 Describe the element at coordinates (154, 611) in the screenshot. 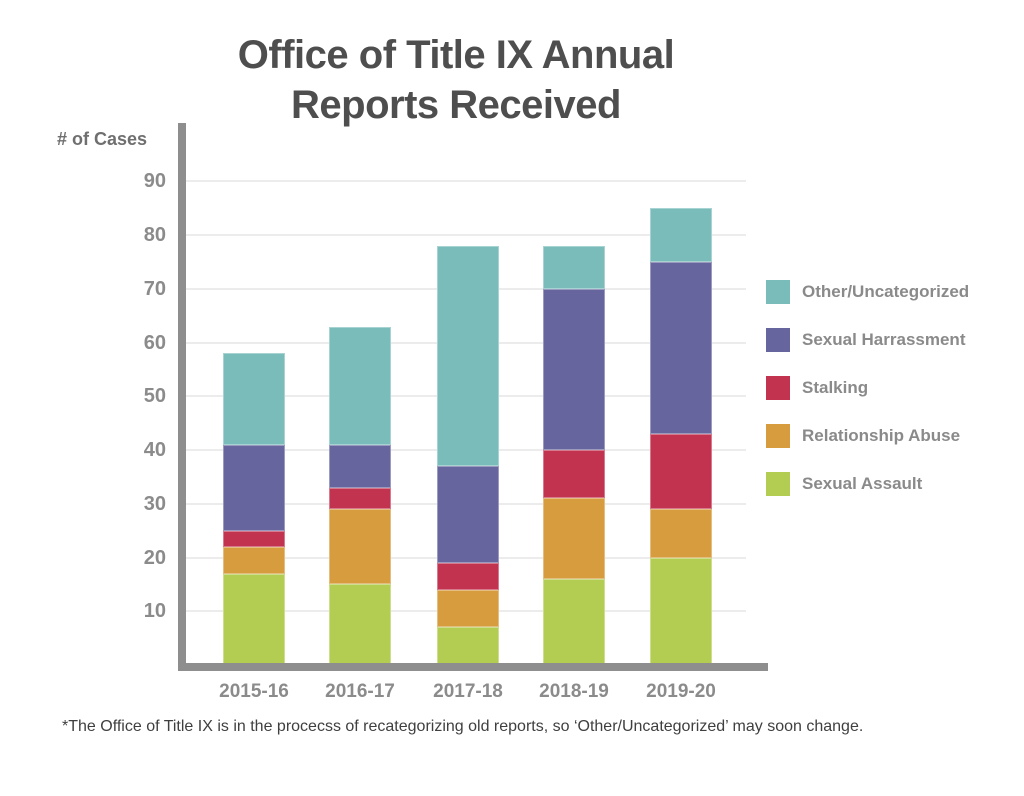

I see `y-tick-10: 10` at that location.